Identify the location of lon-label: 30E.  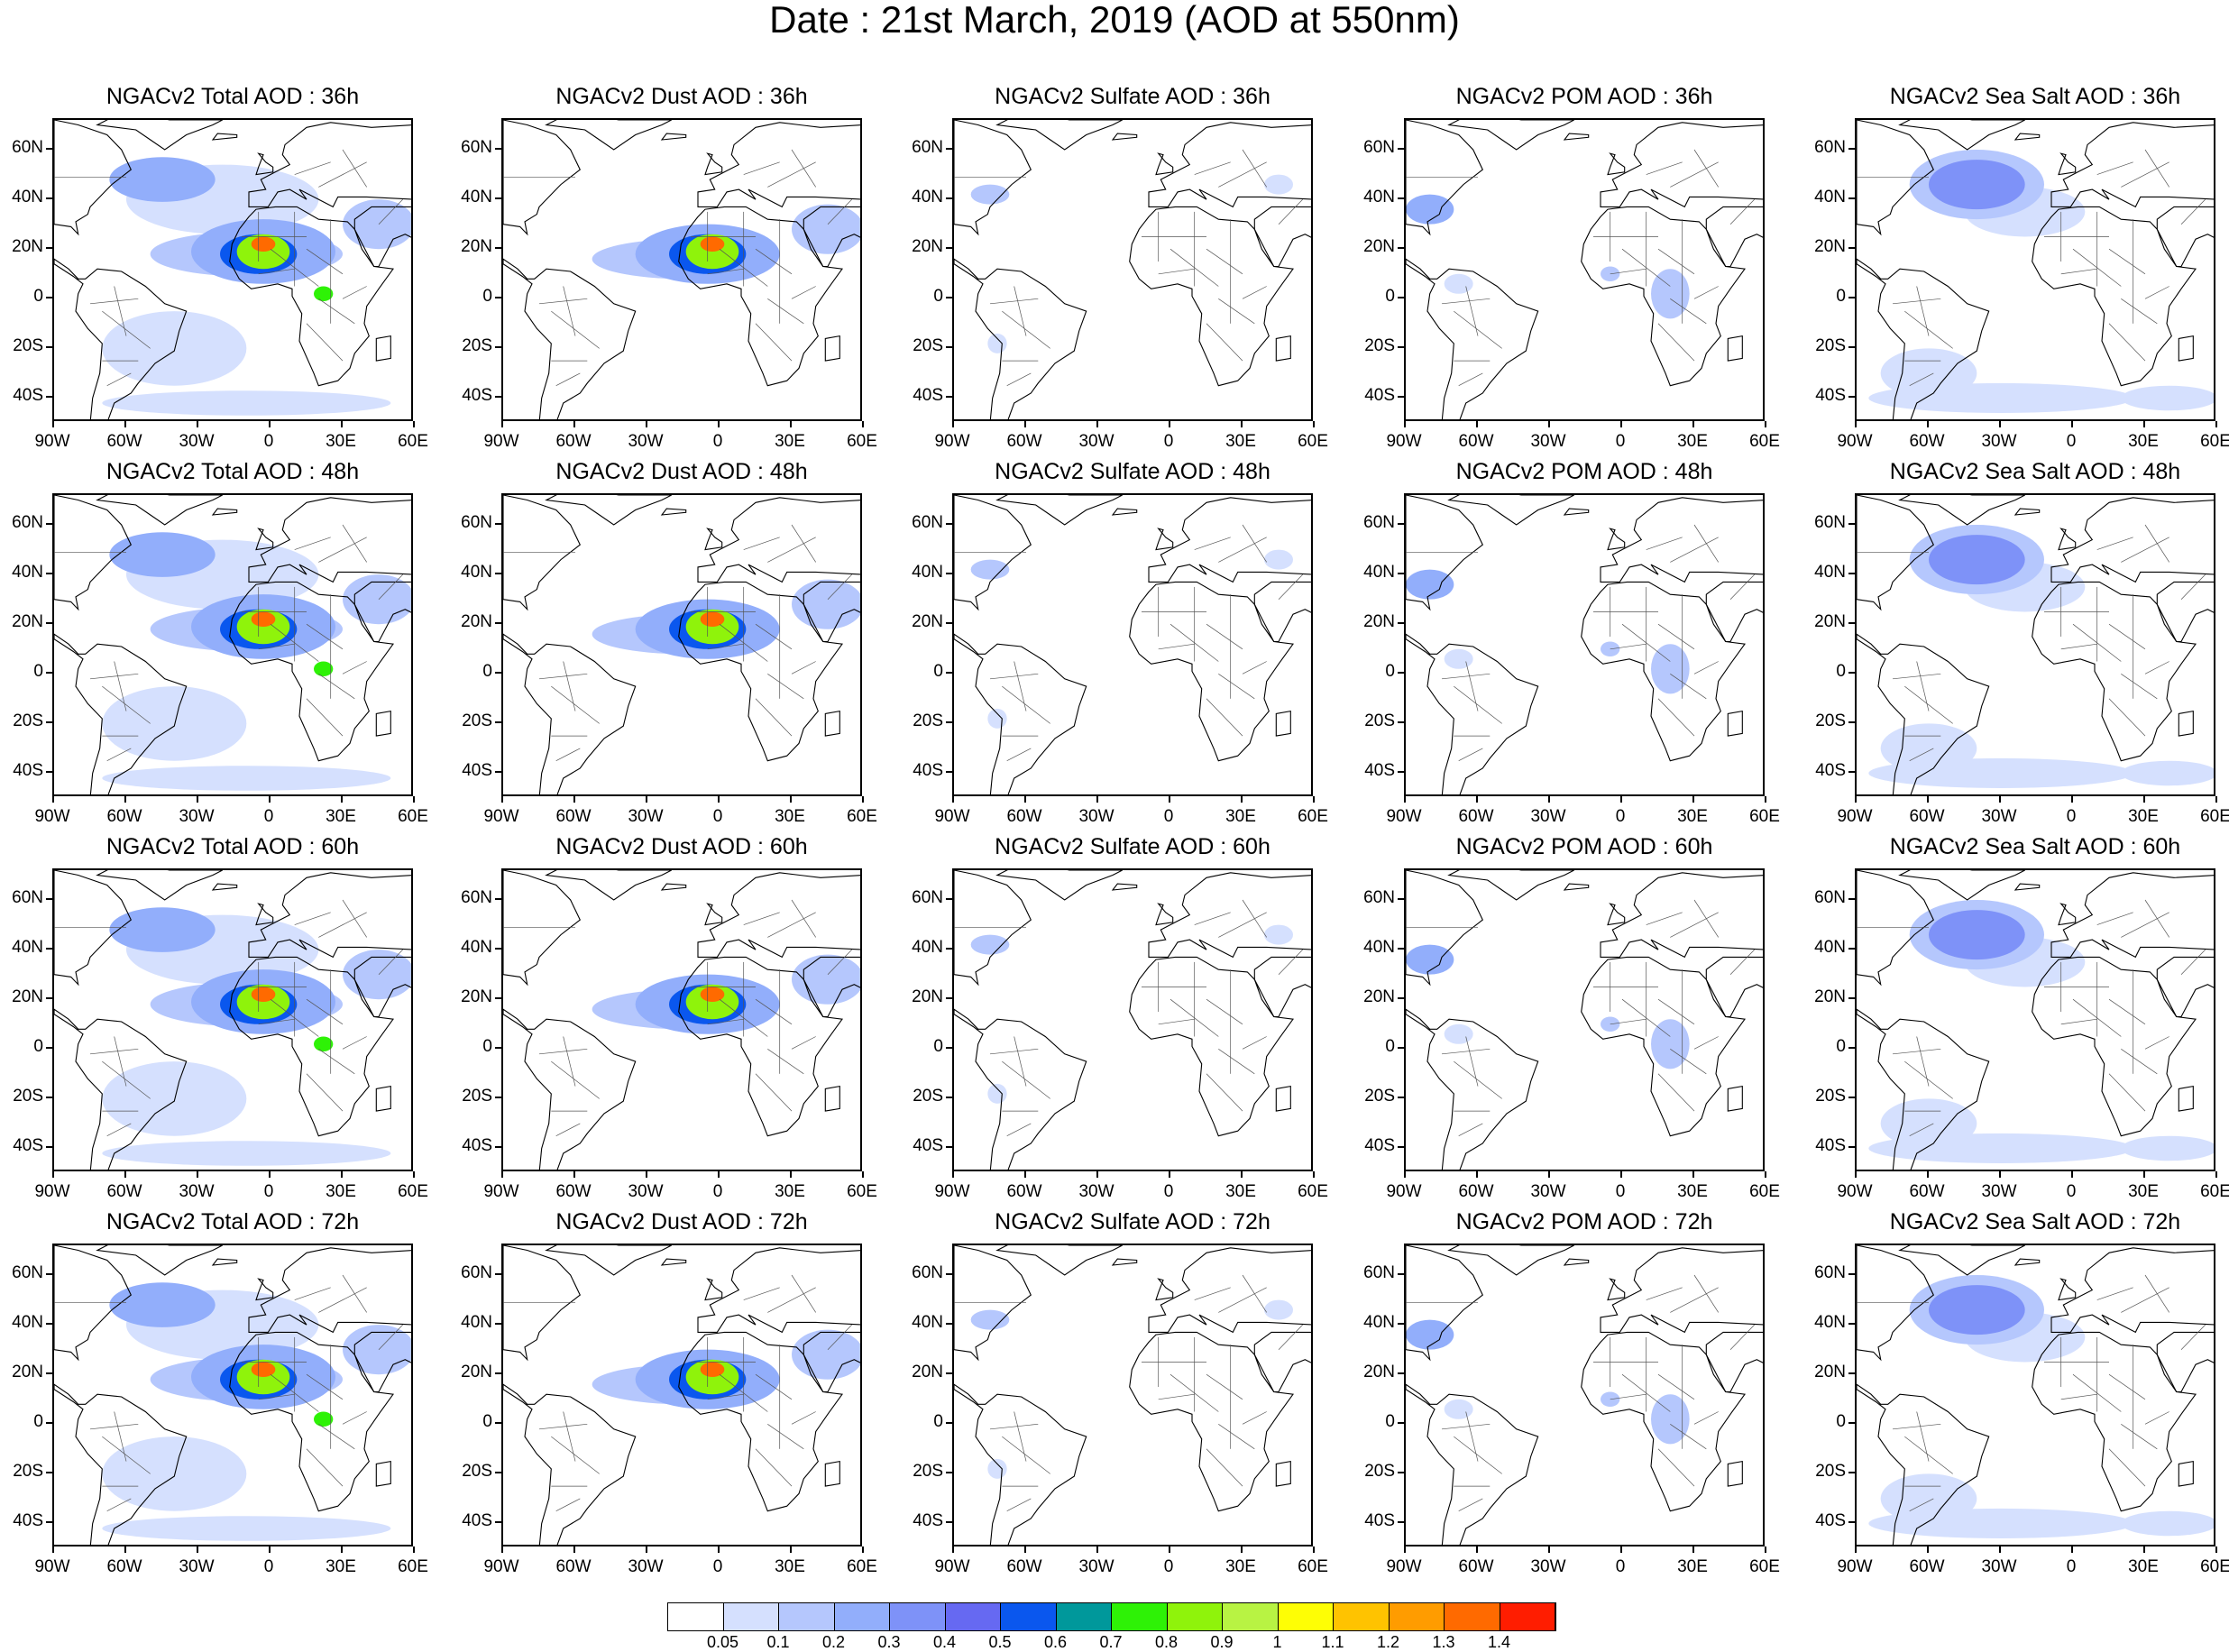
(1692, 1191).